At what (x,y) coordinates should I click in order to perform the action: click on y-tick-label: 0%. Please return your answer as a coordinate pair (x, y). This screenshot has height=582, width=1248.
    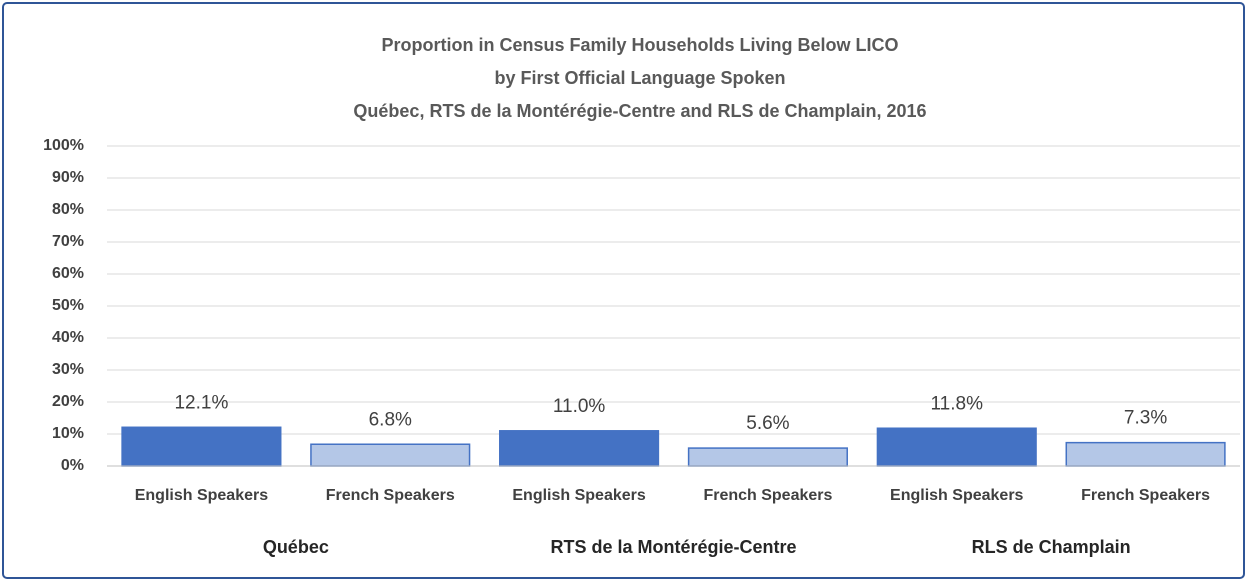
    Looking at the image, I should click on (72, 465).